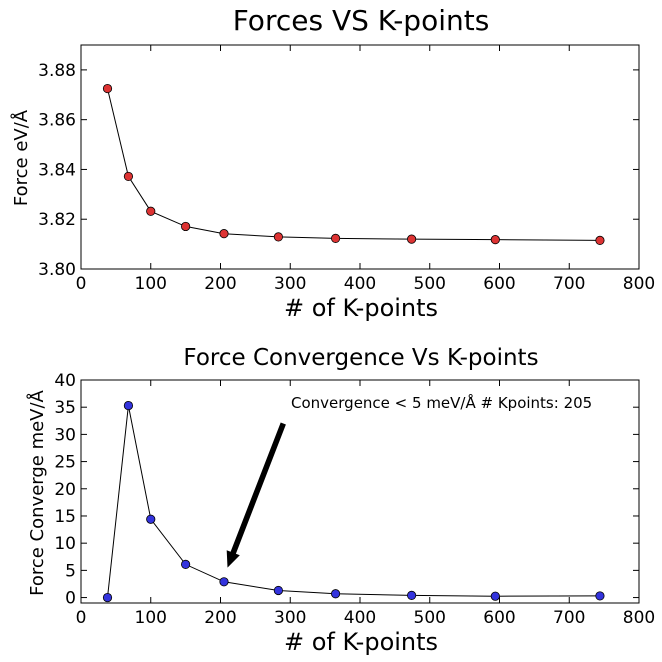 This screenshot has height=662, width=662. What do you see at coordinates (65, 517) in the screenshot?
I see `y-tick-label: 15` at bounding box center [65, 517].